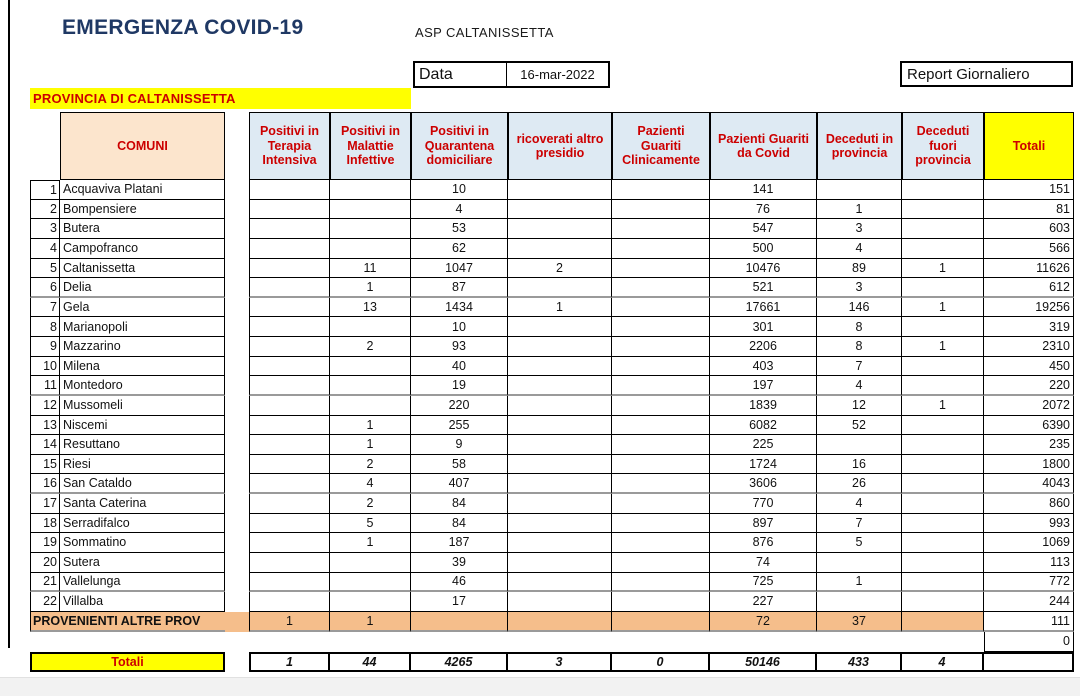 The width and height of the screenshot is (1080, 696). What do you see at coordinates (1029, 582) in the screenshot?
I see `total-cell: 772` at bounding box center [1029, 582].